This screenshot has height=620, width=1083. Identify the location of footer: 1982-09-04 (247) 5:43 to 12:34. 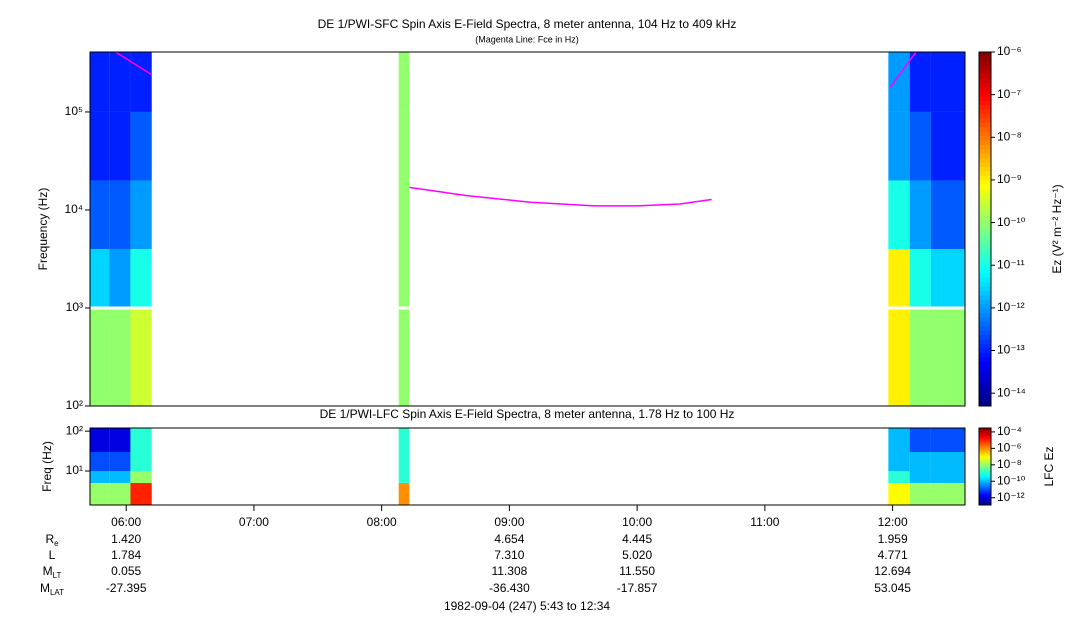
(527, 606).